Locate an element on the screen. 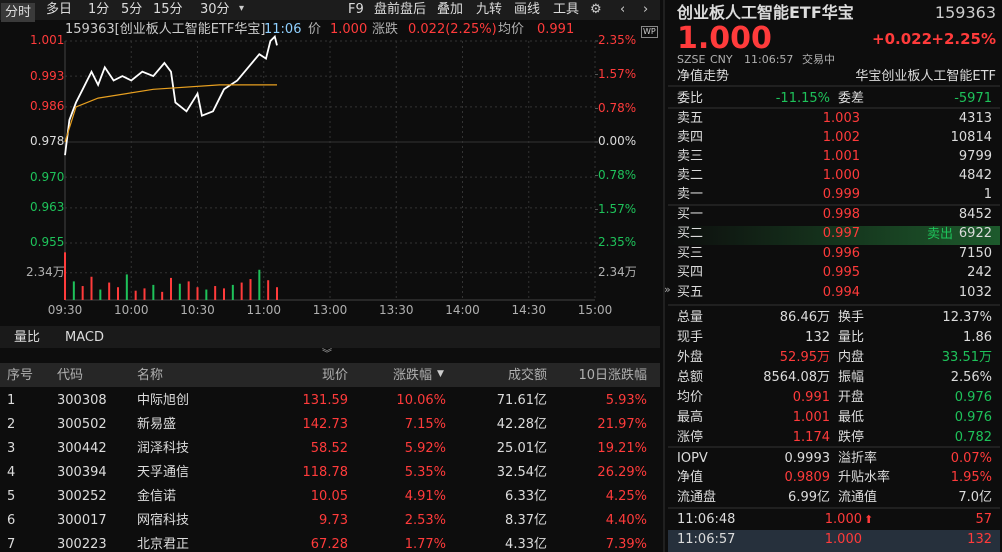 This screenshot has height=552, width=1002. trade-volume: 132 is located at coordinates (979, 539).